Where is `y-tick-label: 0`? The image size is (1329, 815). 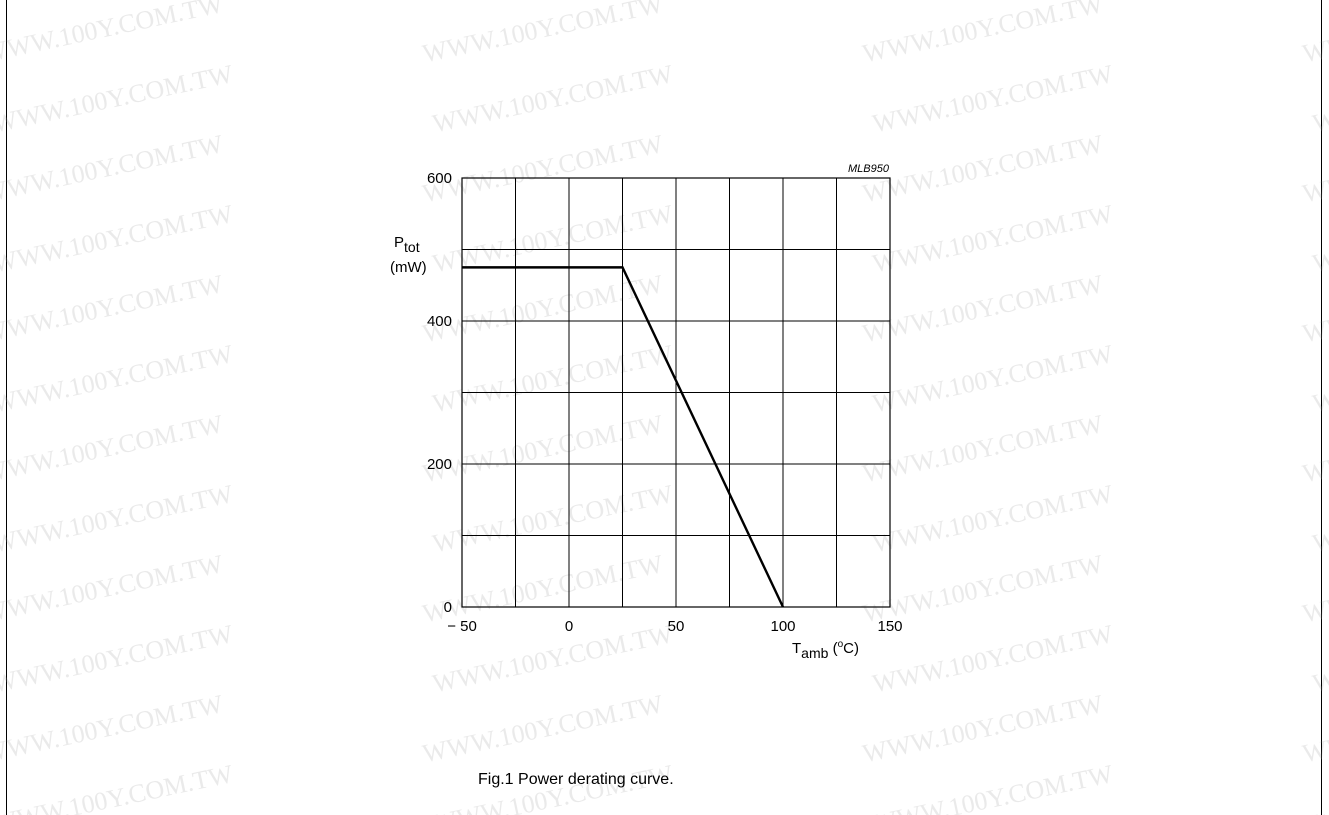
y-tick-label: 0 is located at coordinates (448, 607).